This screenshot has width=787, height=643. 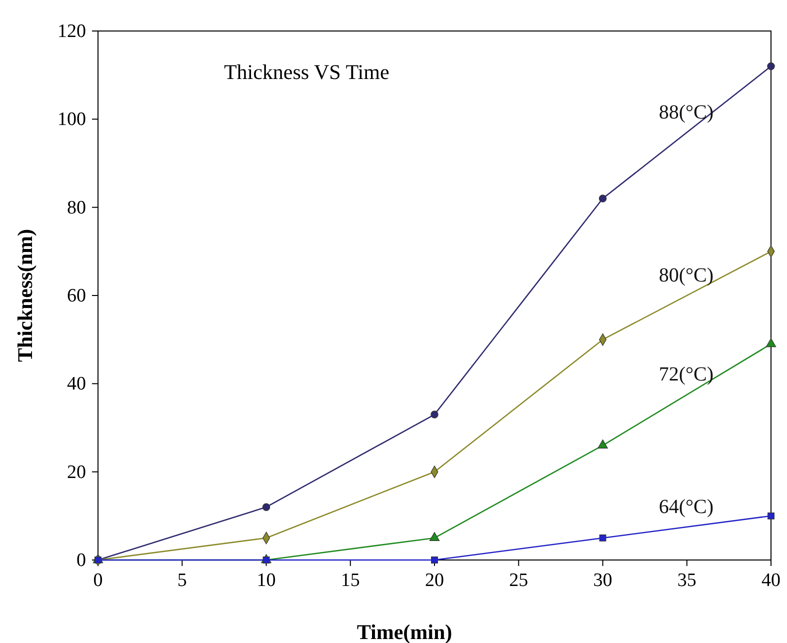 What do you see at coordinates (266, 580) in the screenshot?
I see `x-tick-label: 10` at bounding box center [266, 580].